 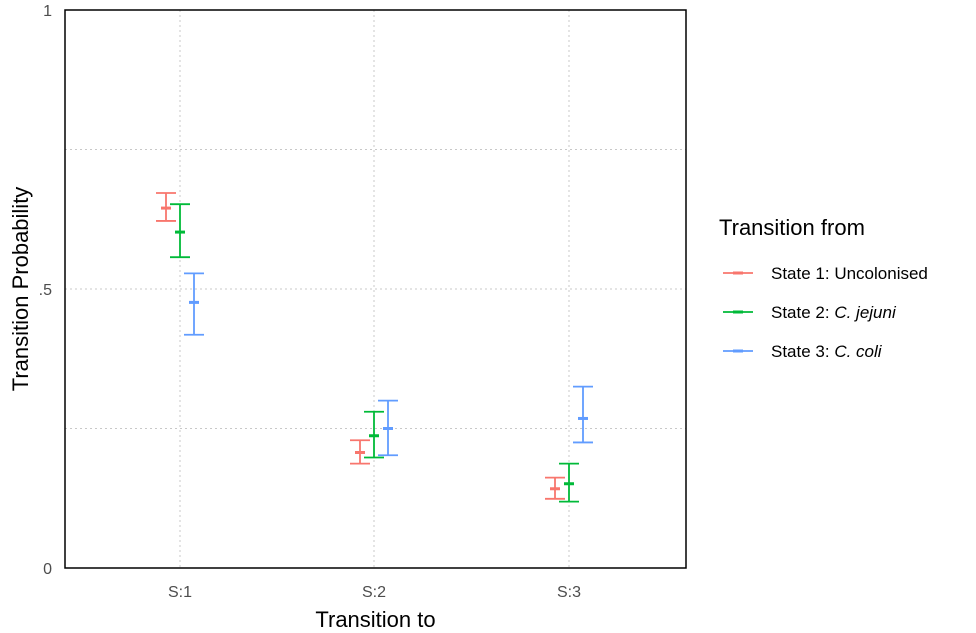 I want to click on y-tick-label: 0, so click(x=47, y=569).